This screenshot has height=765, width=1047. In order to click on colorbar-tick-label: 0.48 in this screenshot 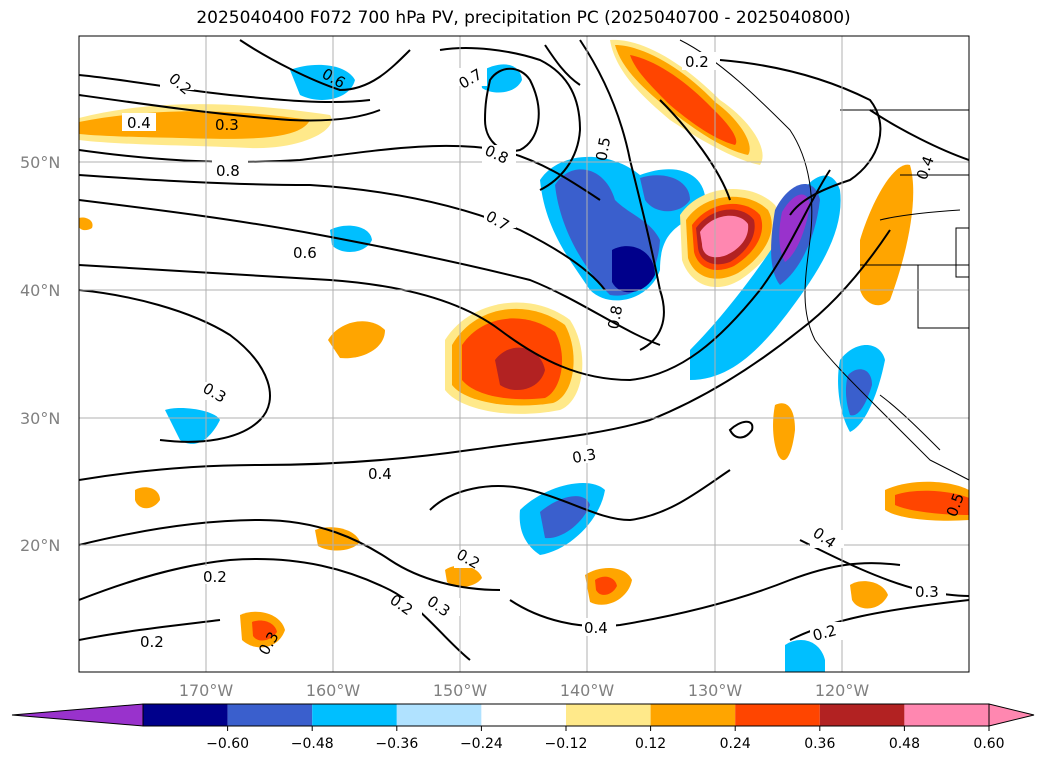, I will do `click(904, 744)`.